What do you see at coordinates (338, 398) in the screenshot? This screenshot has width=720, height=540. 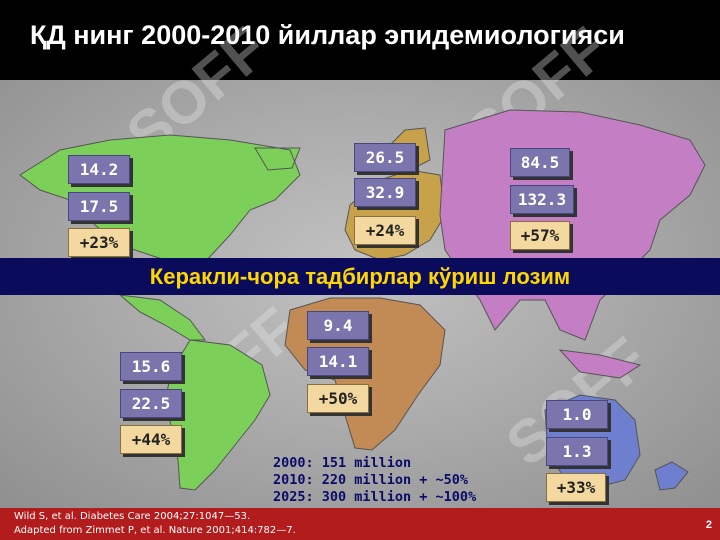 I see `africa-change: +50%` at bounding box center [338, 398].